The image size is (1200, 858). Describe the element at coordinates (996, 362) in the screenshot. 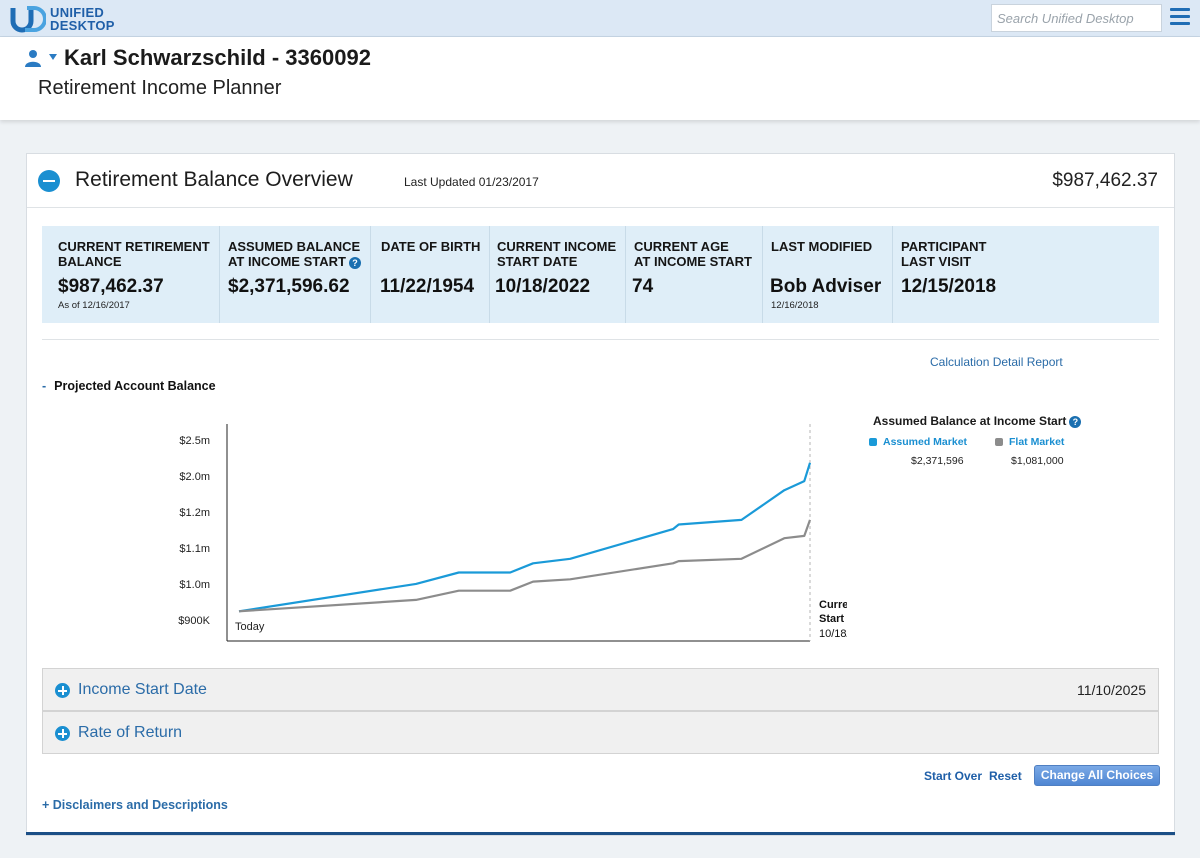

I see `calculation-detail-report-link: Calculation Detail Report` at that location.